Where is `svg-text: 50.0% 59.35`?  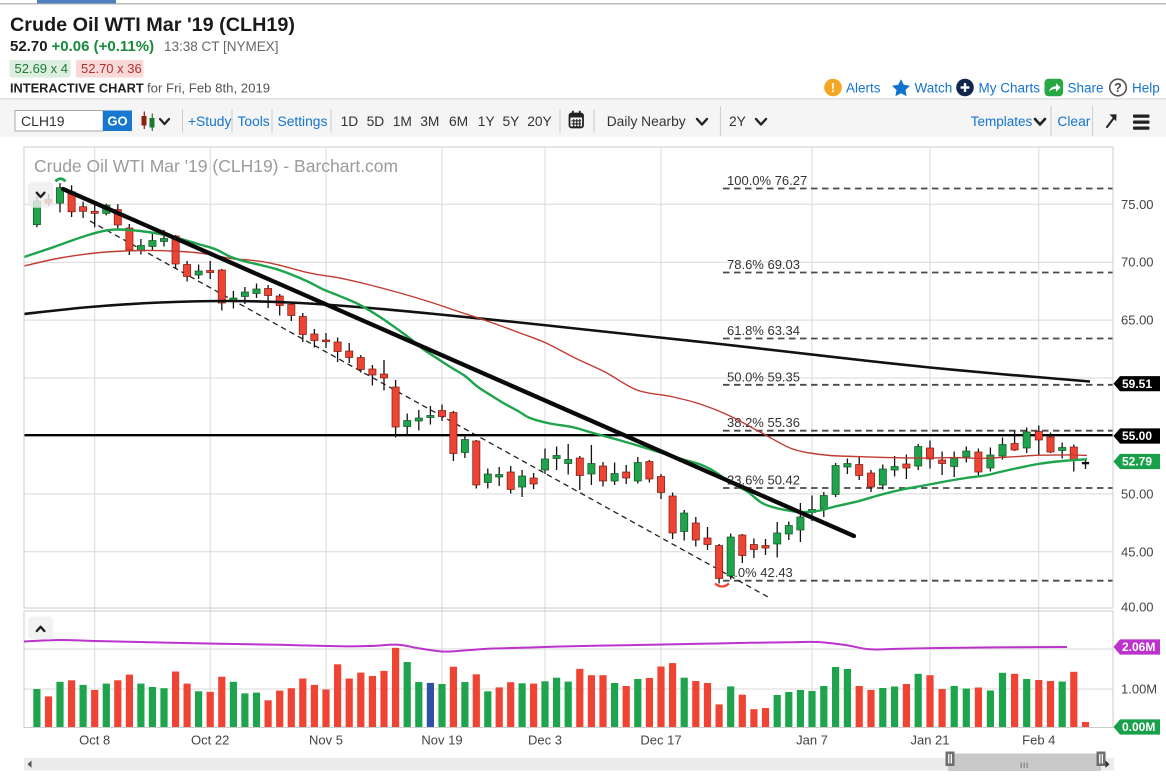
svg-text: 50.0% 59.35 is located at coordinates (763, 376).